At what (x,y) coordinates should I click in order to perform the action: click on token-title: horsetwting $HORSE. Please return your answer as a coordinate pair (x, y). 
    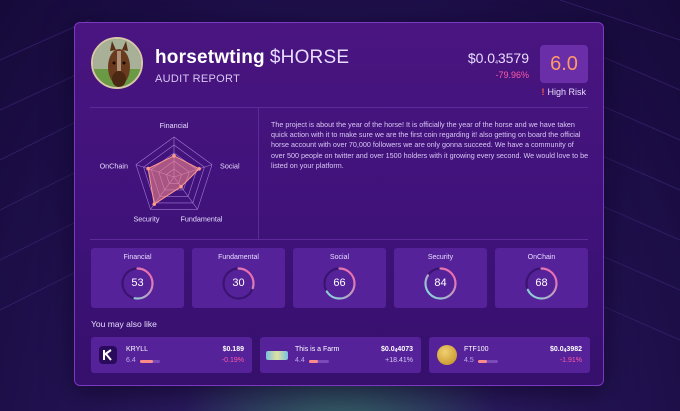
    Looking at the image, I should click on (252, 58).